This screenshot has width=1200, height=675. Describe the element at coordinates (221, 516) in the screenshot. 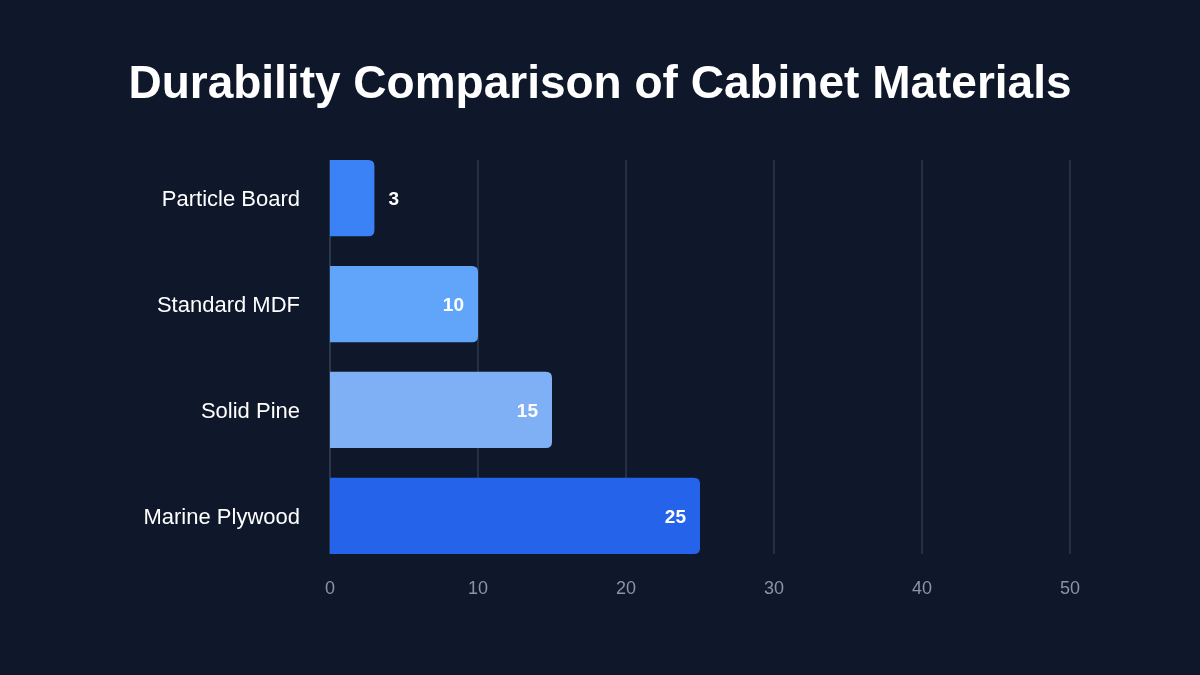

I see `y-tick-label: Marine Plywood` at that location.